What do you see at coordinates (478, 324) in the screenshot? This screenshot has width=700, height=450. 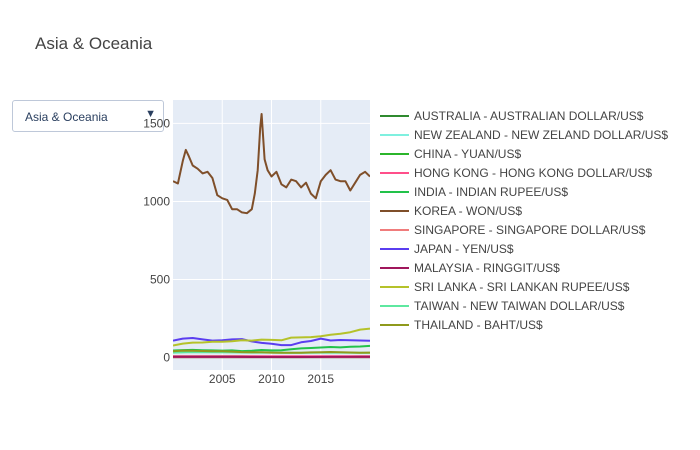 I see `legend-label: THAILAND - BAHT/US$` at bounding box center [478, 324].